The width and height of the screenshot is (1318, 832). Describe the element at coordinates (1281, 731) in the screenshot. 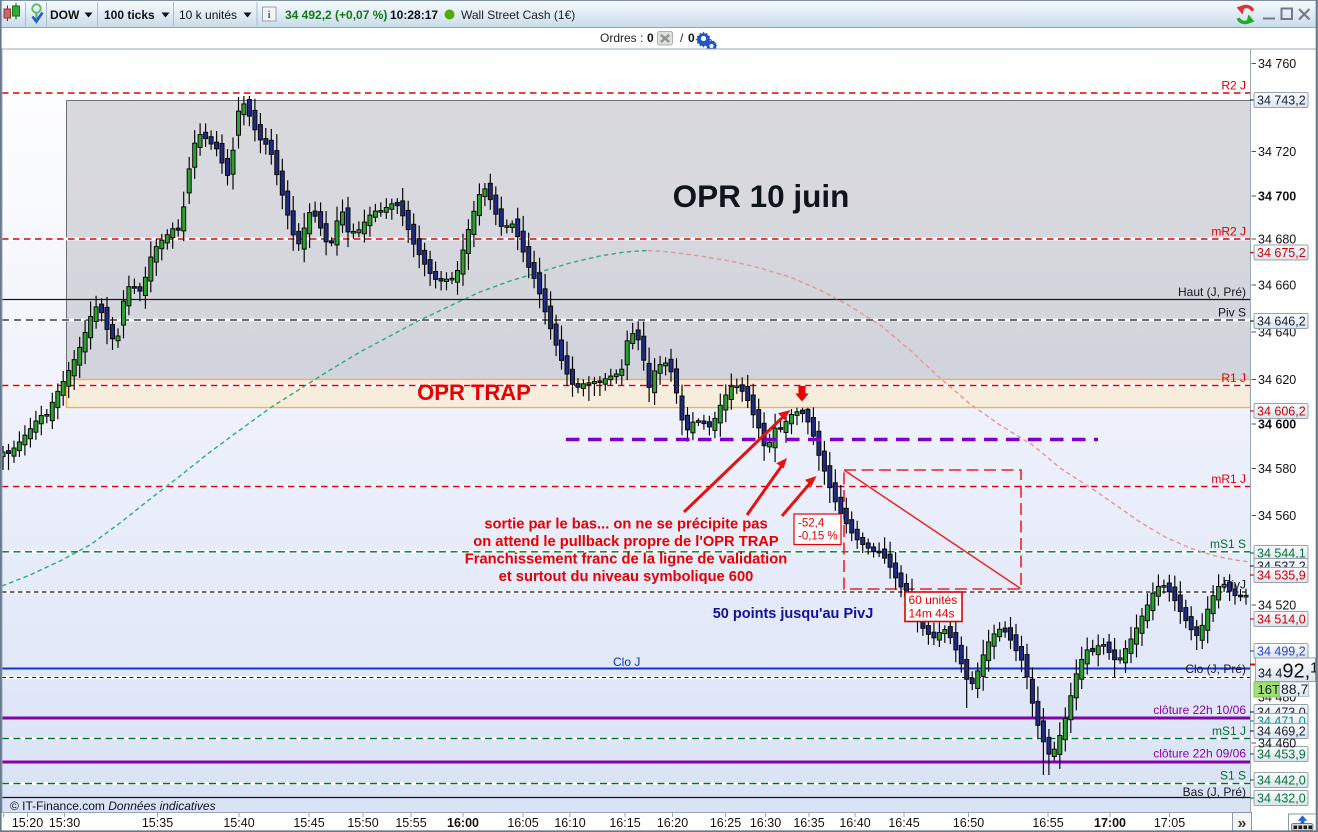

I see `svg-text: 34 469,2` at that location.